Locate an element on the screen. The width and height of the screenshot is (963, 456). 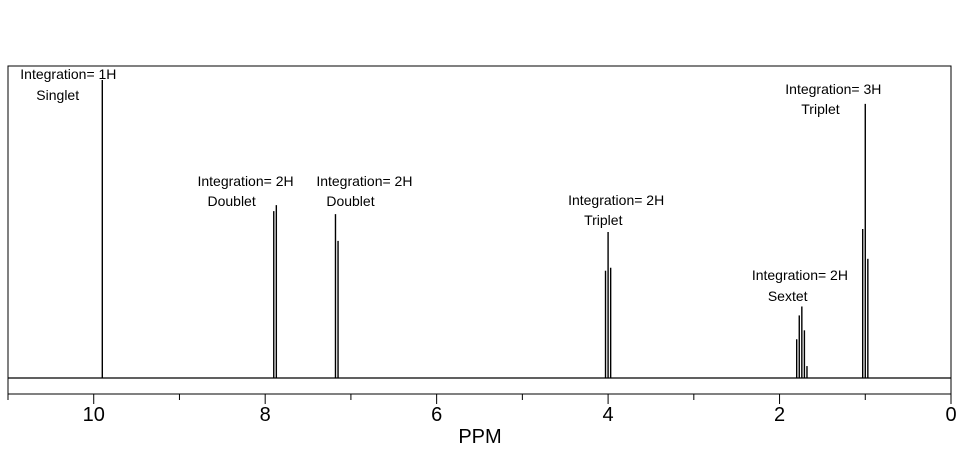
x-tick-label: 8 is located at coordinates (265, 415).